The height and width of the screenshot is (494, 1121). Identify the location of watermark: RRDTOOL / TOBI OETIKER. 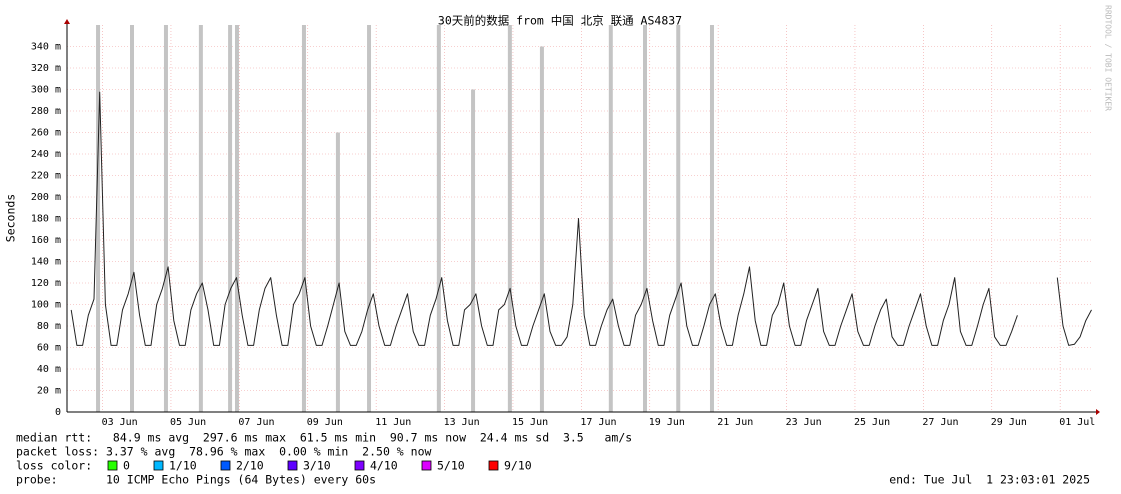
(1108, 58).